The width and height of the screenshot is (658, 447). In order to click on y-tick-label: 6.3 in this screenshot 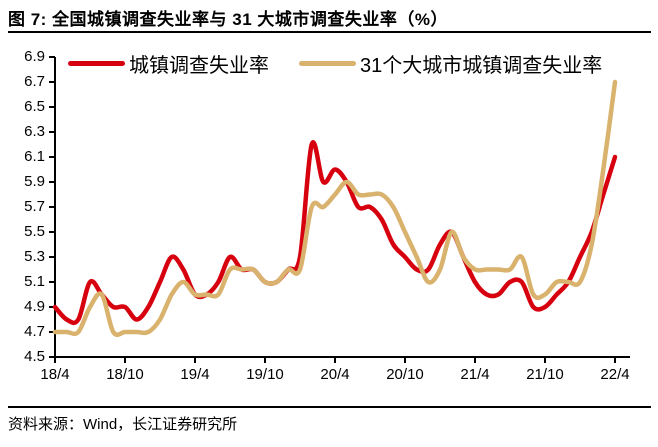, I will do `click(34, 131)`.